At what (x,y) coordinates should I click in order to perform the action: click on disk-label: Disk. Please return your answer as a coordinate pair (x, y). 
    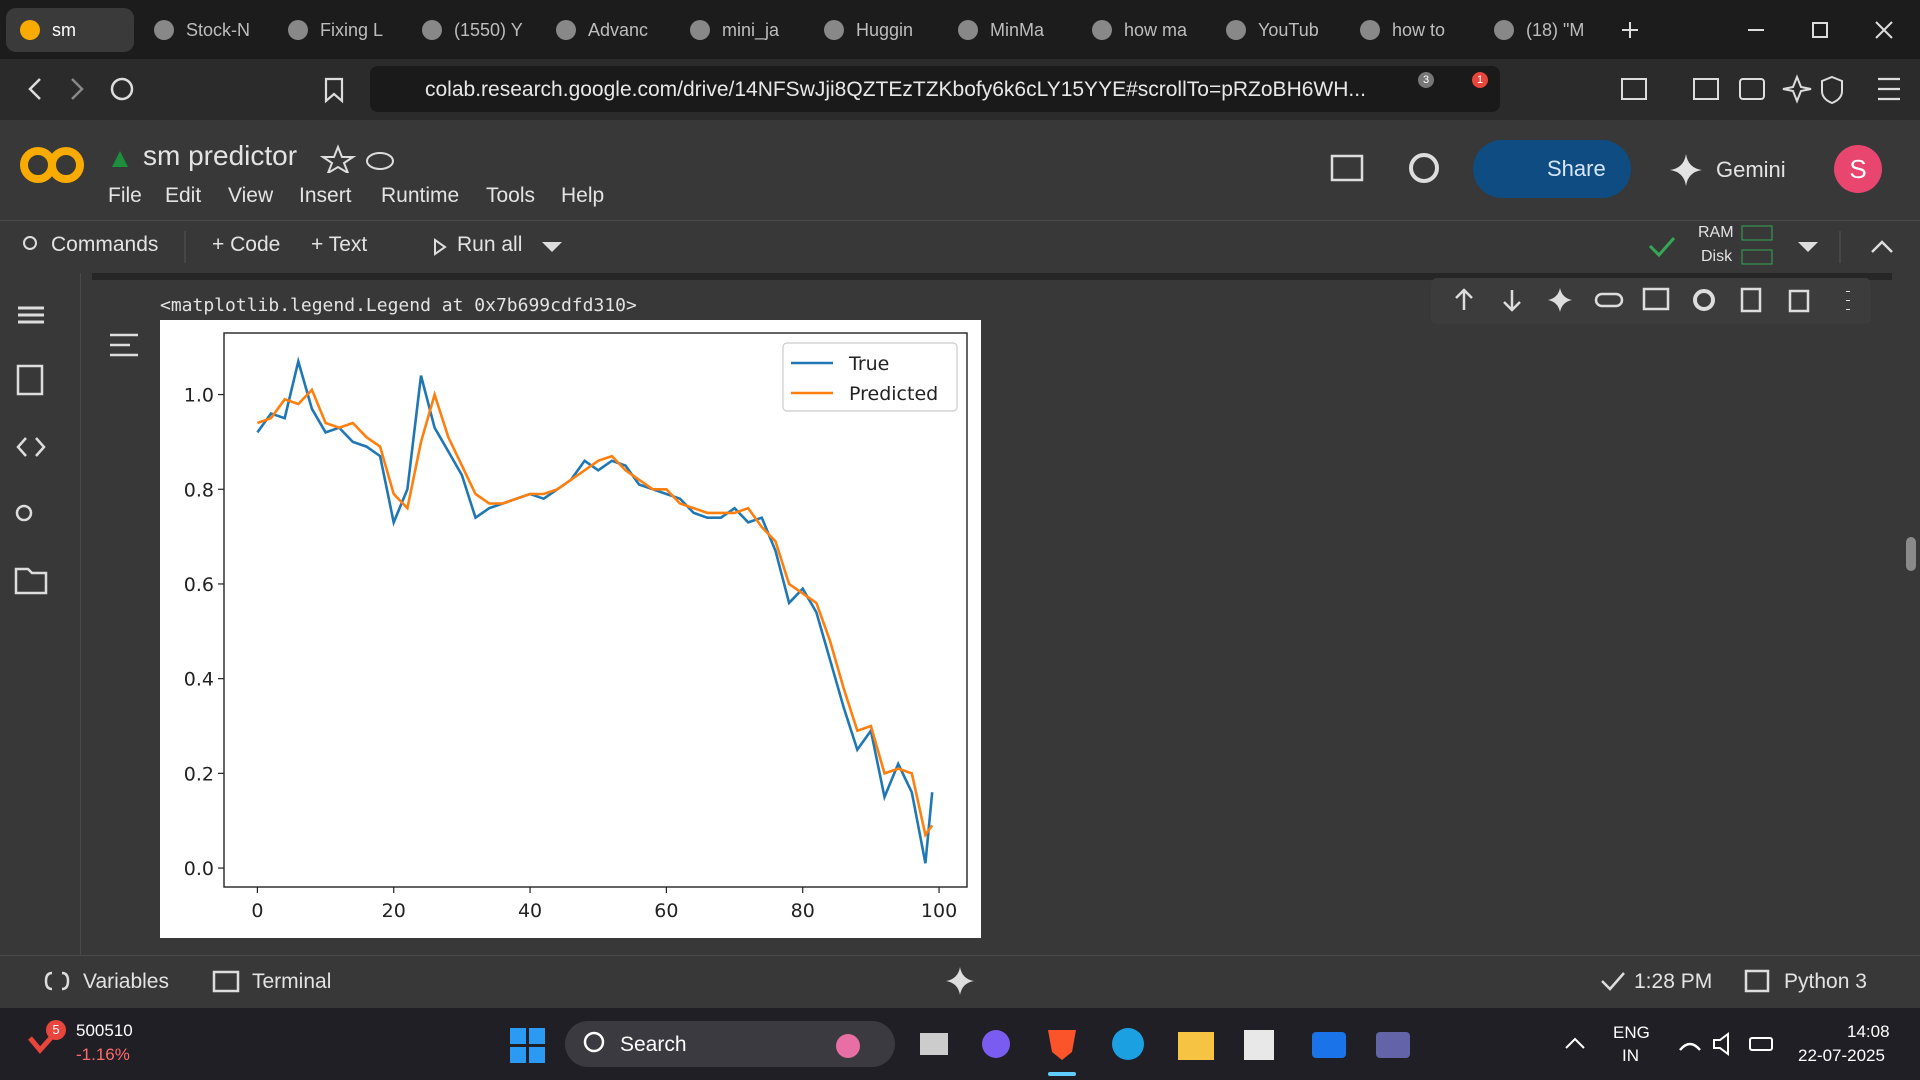
    Looking at the image, I should click on (1717, 256).